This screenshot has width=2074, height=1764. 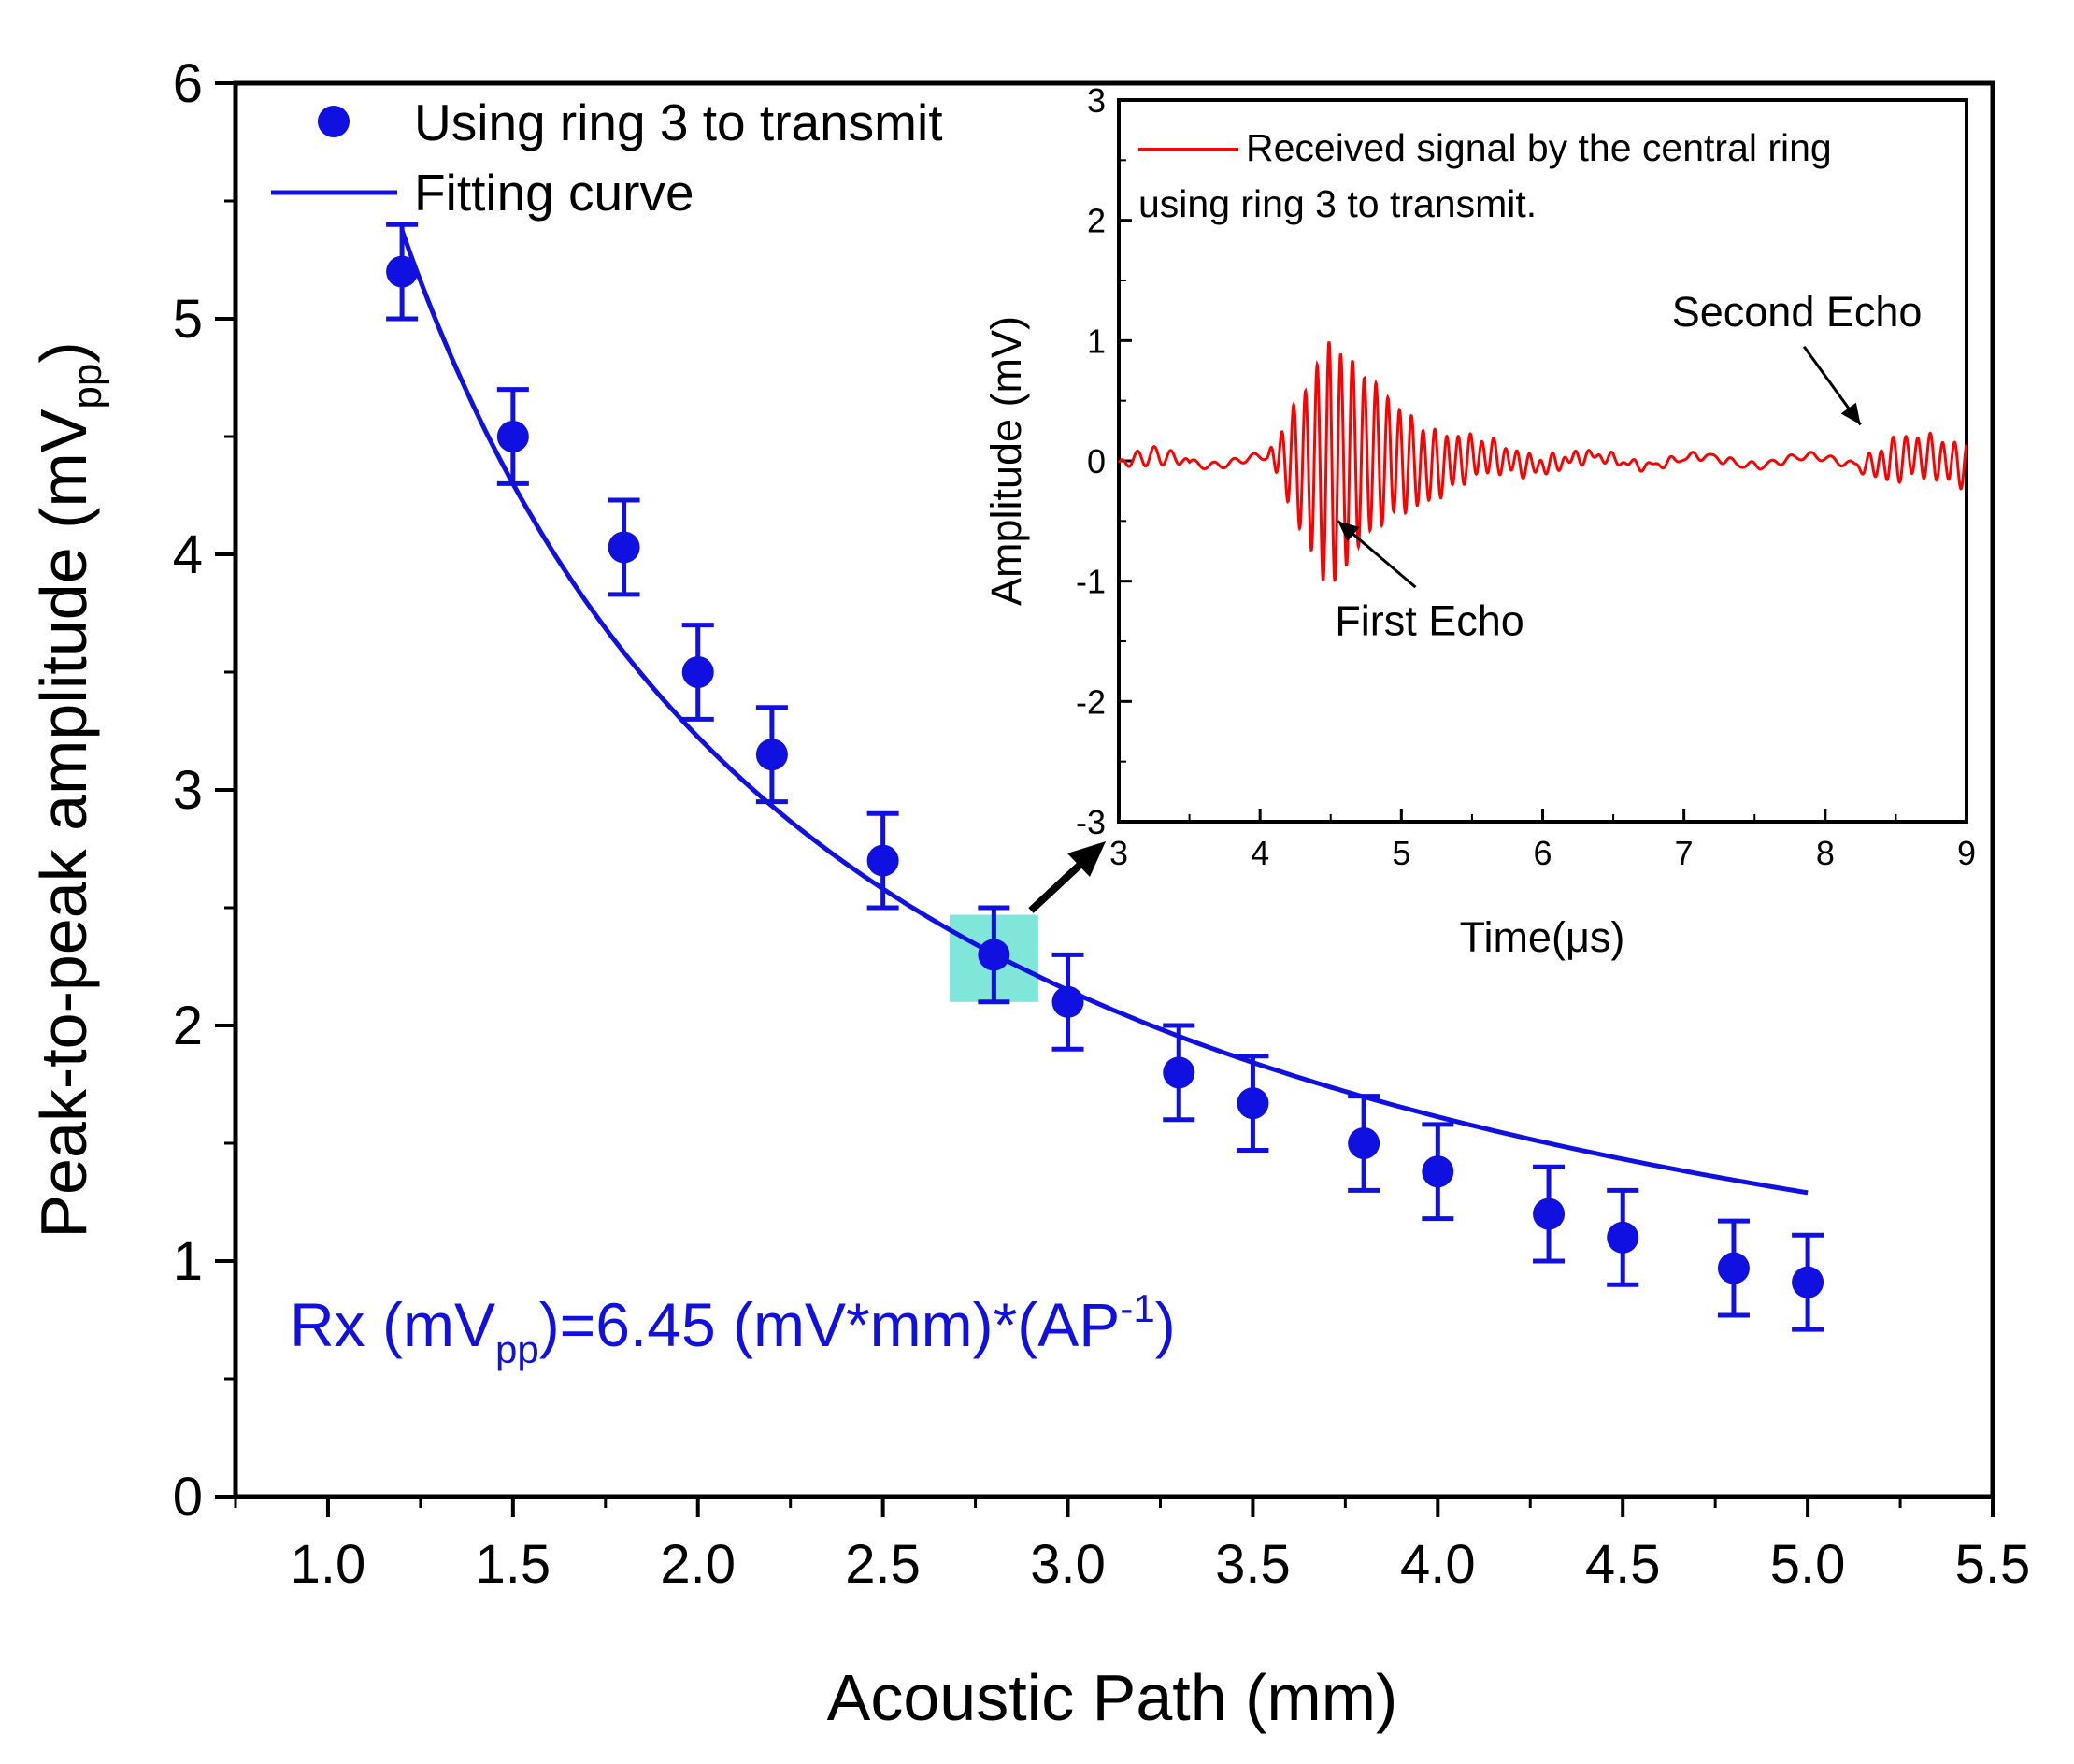 What do you see at coordinates (1068, 1564) in the screenshot?
I see `x-tick-label: 3.0` at bounding box center [1068, 1564].